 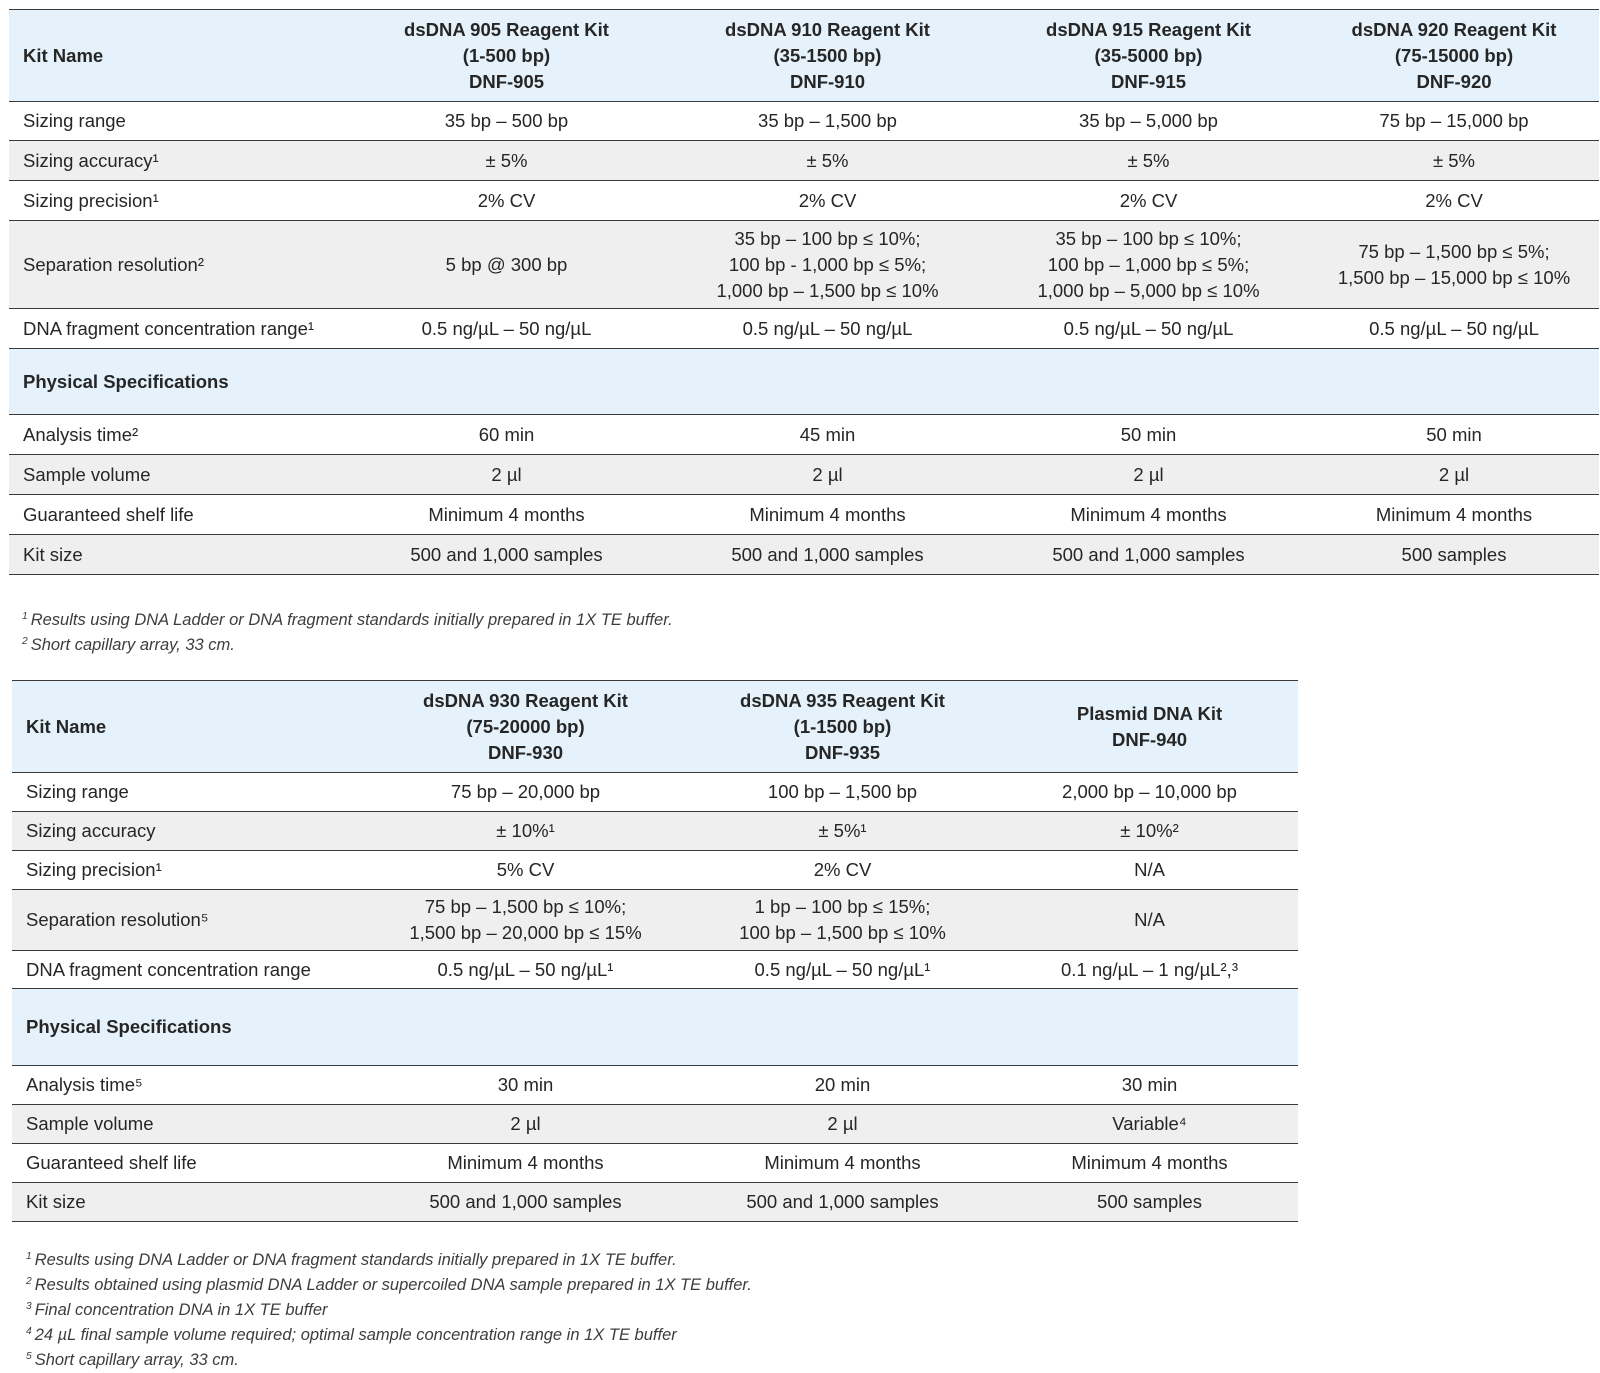 I want to click on row-label: Analysis time², so click(x=177, y=434).